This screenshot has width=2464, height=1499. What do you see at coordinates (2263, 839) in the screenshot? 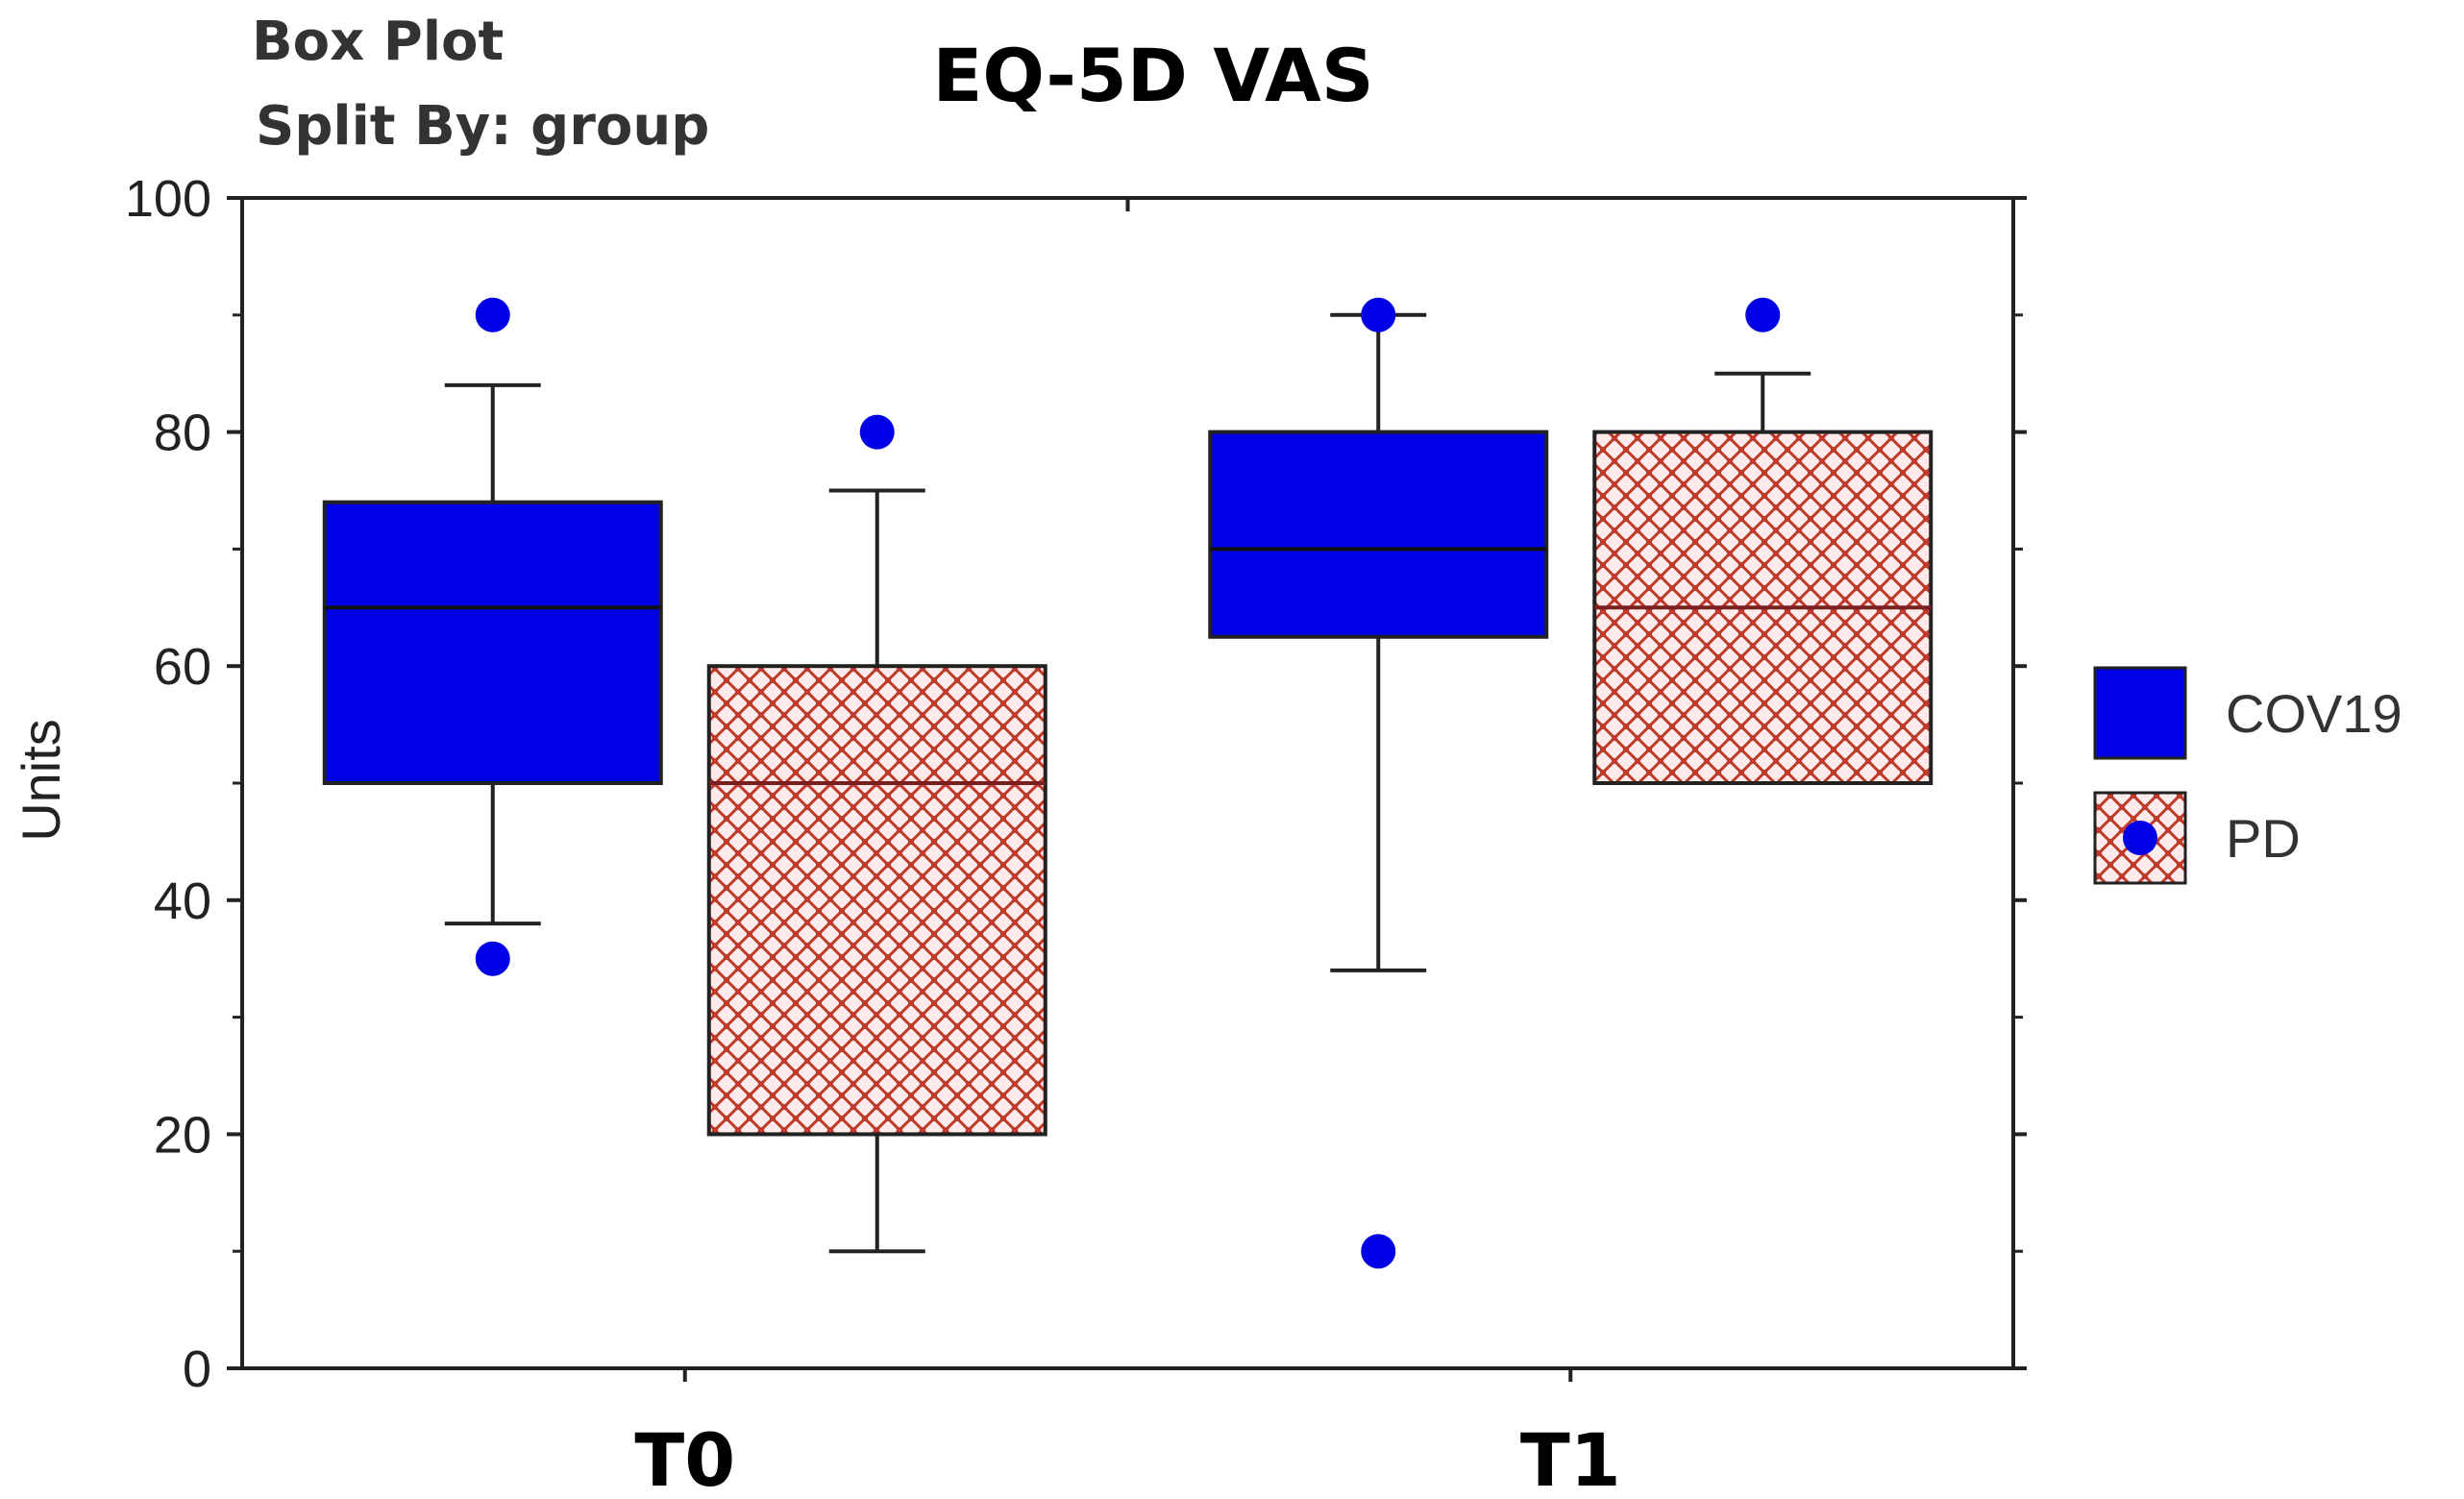
I see `legend-label-pd: PD` at bounding box center [2263, 839].